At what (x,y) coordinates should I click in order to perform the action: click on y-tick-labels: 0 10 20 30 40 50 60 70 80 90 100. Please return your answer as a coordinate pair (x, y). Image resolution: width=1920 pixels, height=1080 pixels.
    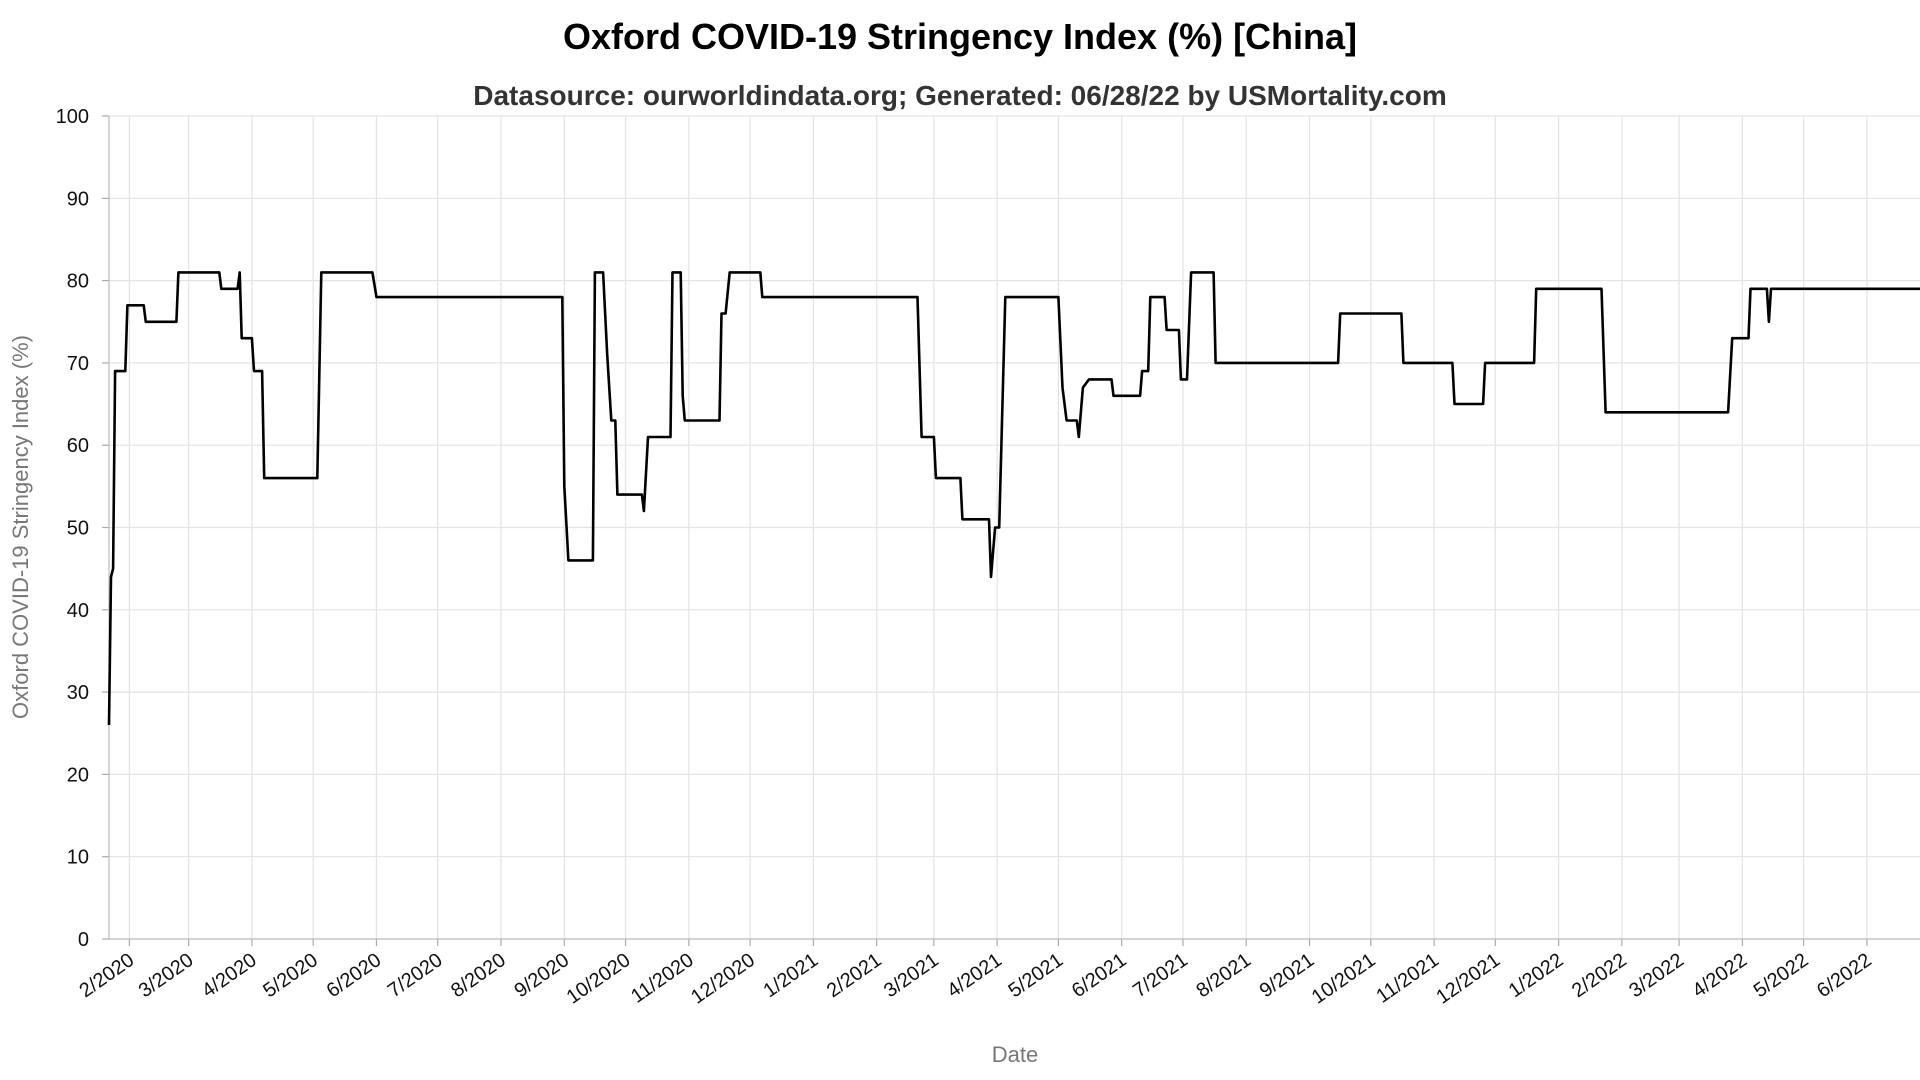
    Looking at the image, I should click on (72, 528).